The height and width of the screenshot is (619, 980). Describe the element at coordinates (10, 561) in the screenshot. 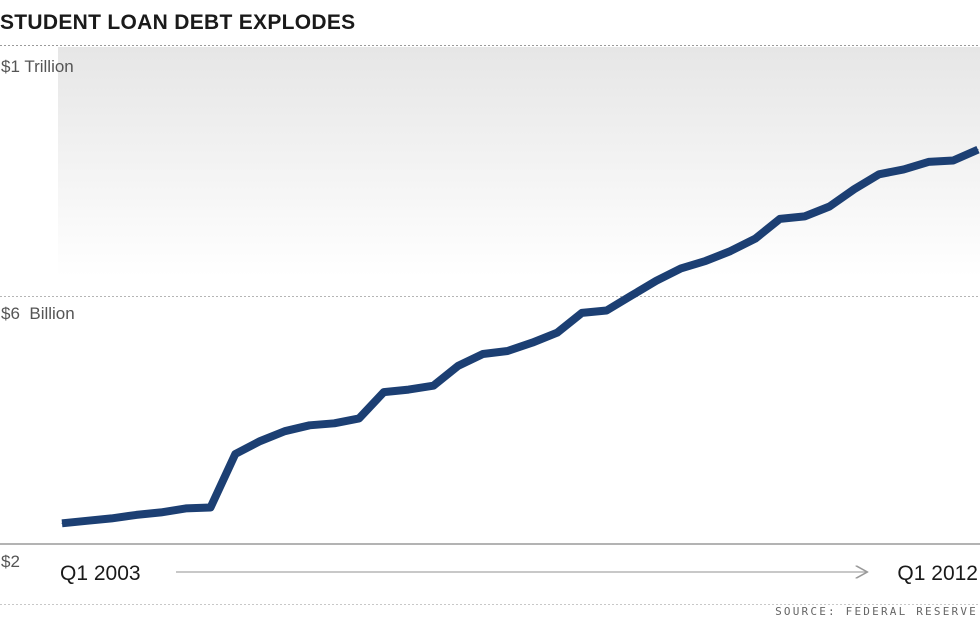

I see `y-tick-label-bottom: $2` at that location.